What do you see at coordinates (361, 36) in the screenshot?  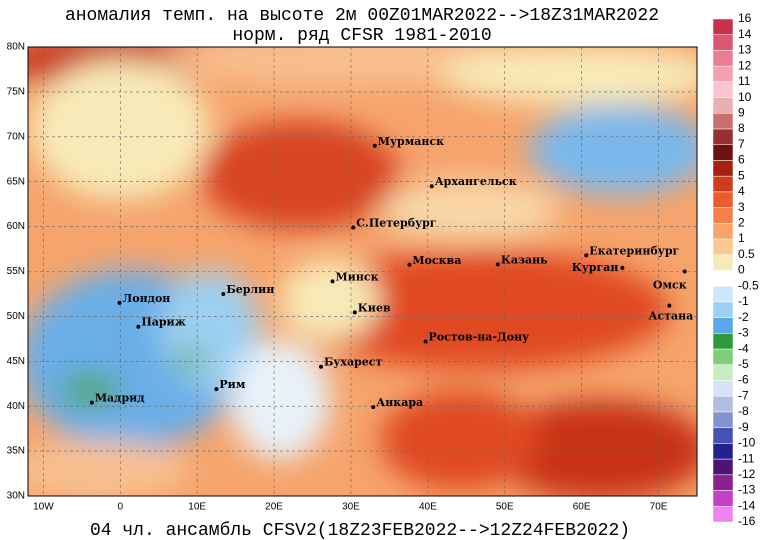 I see `title-line: норм. ряд CFSR 1981-2010` at bounding box center [361, 36].